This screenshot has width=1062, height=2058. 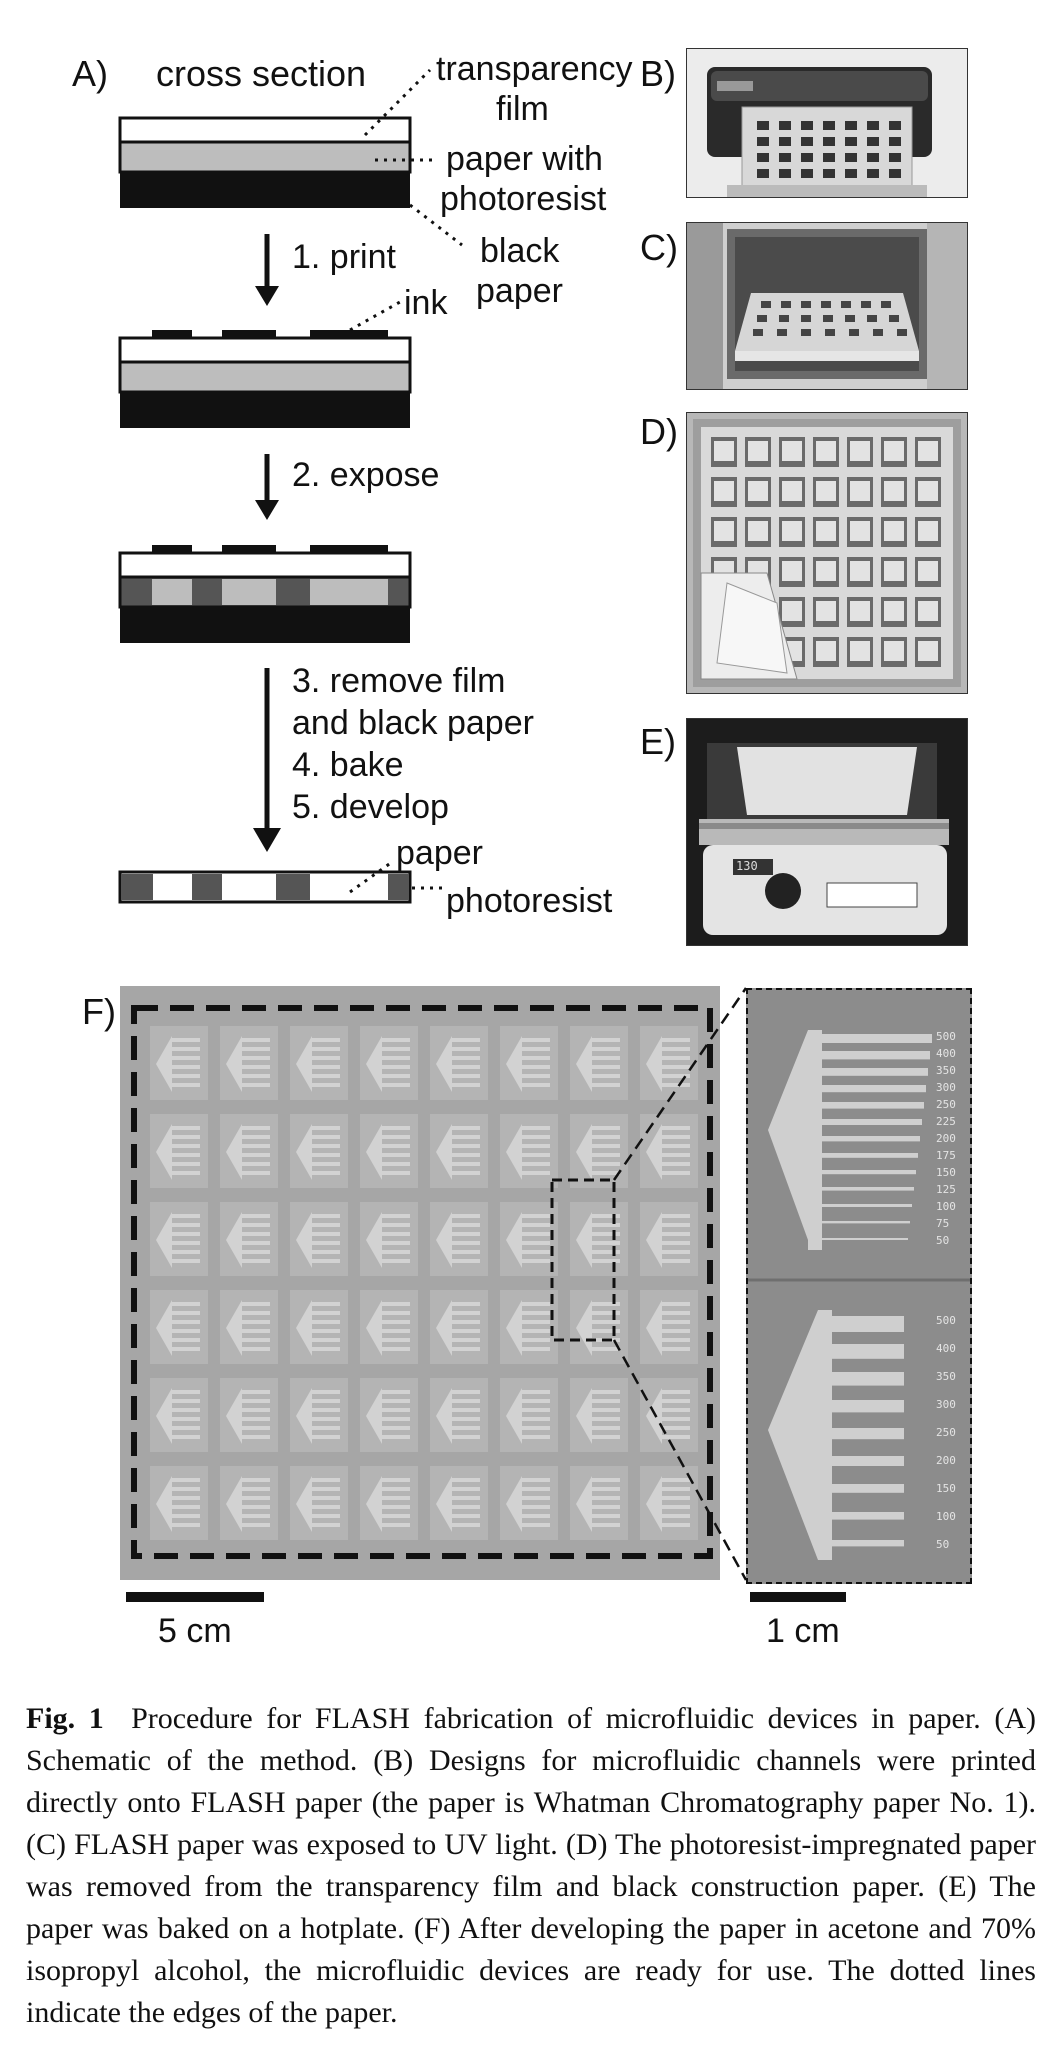 What do you see at coordinates (195, 1631) in the screenshot?
I see `scale-label-5cm: 5 cm` at bounding box center [195, 1631].